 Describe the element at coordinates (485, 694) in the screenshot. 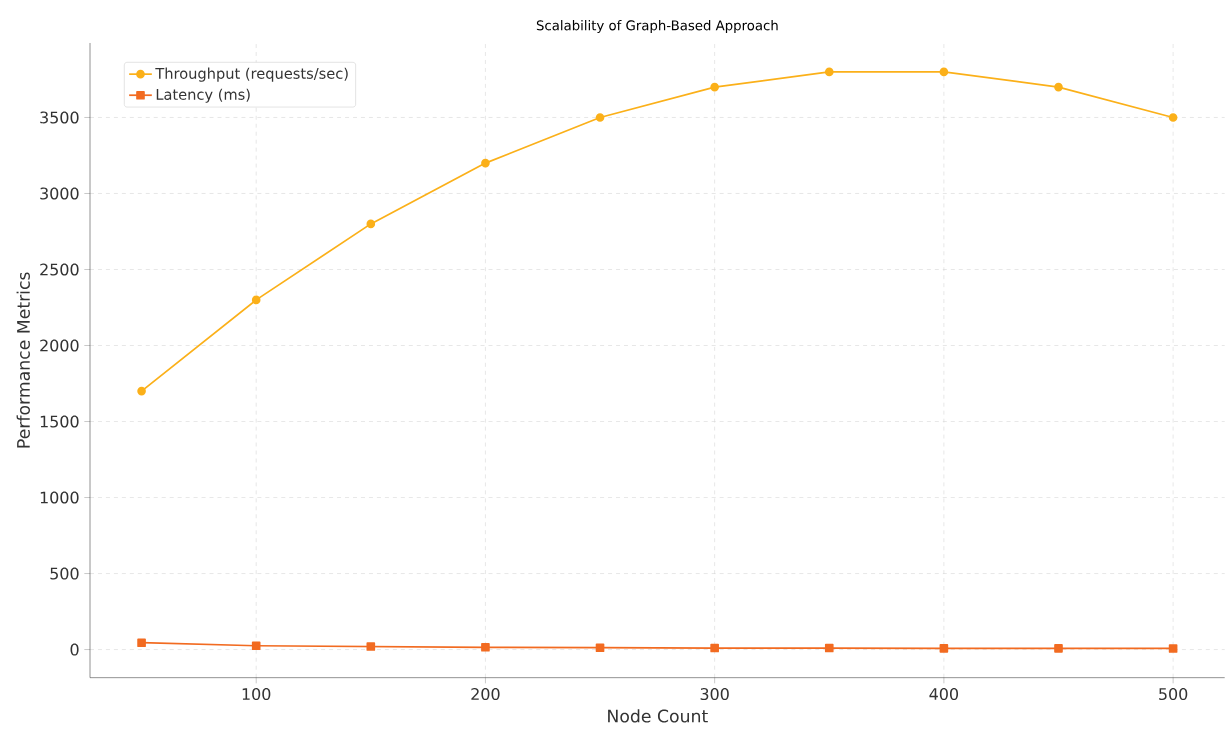

I see `x-tick-label: 200` at that location.